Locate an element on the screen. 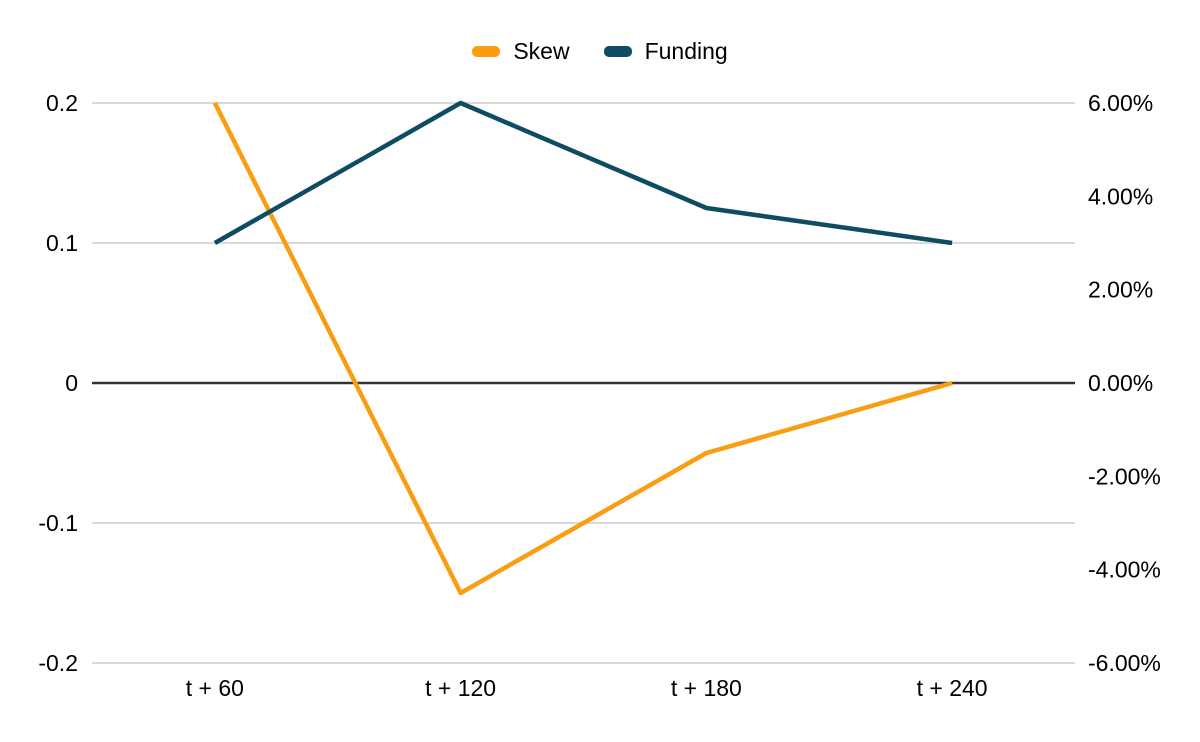  legend-label-skew: Skew is located at coordinates (541, 50).